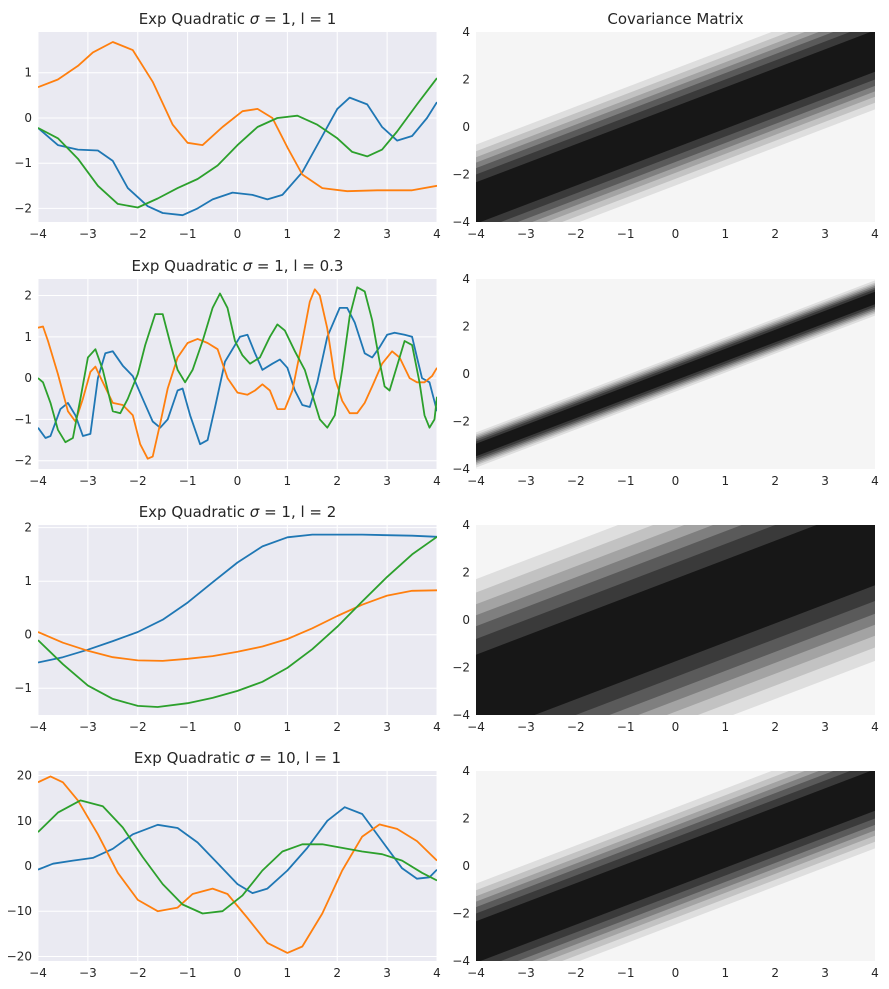 The image size is (889, 989). I want to click on subplot-title: Exp Quadratic σ = 1, l = 0.3, so click(238, 266).